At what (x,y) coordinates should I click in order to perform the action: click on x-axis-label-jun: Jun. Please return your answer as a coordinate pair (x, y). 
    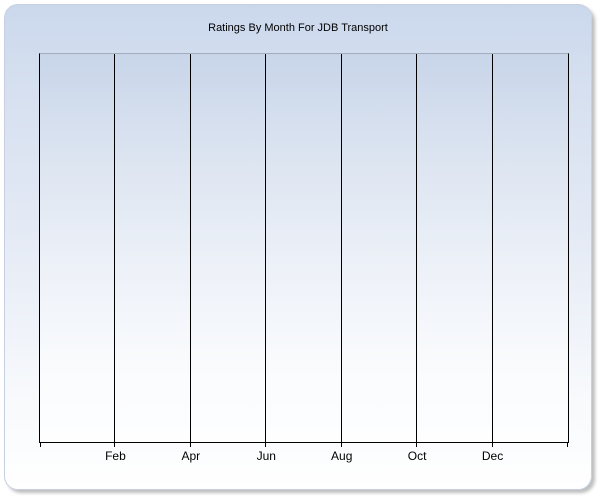
    Looking at the image, I should click on (266, 456).